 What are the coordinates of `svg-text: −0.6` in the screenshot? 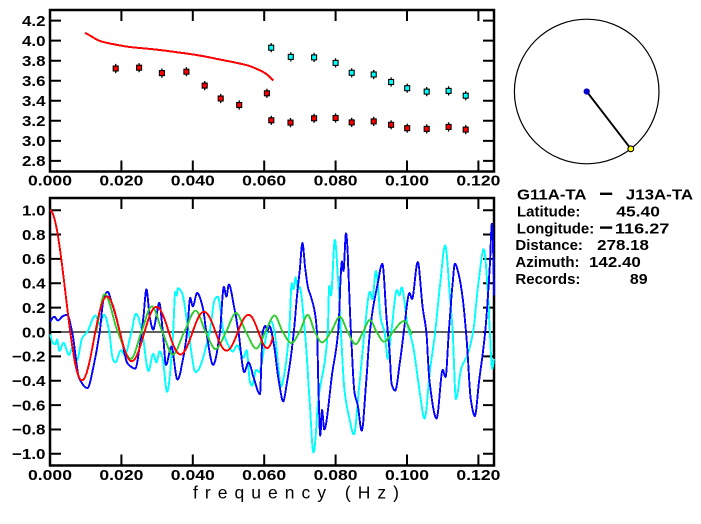 It's located at (29, 405).